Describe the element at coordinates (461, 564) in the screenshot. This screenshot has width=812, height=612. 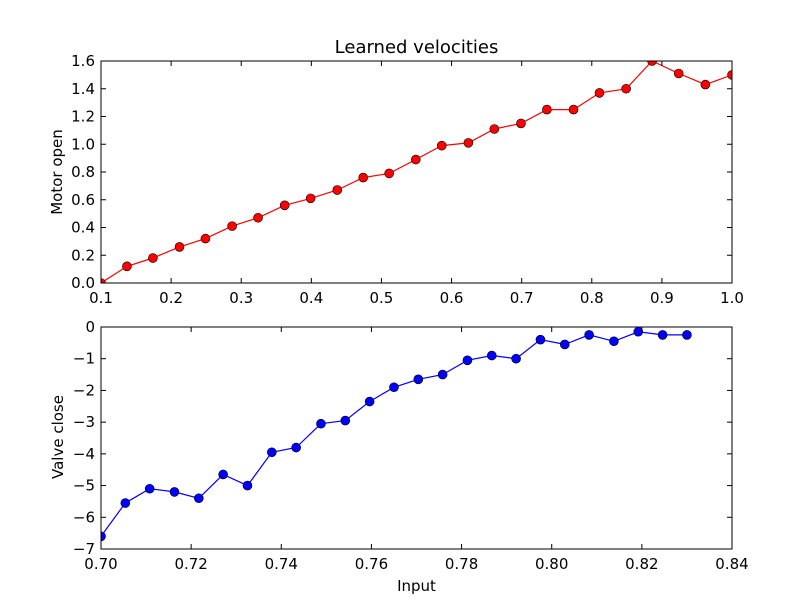
I see `x-tick-label: 0.78` at that location.